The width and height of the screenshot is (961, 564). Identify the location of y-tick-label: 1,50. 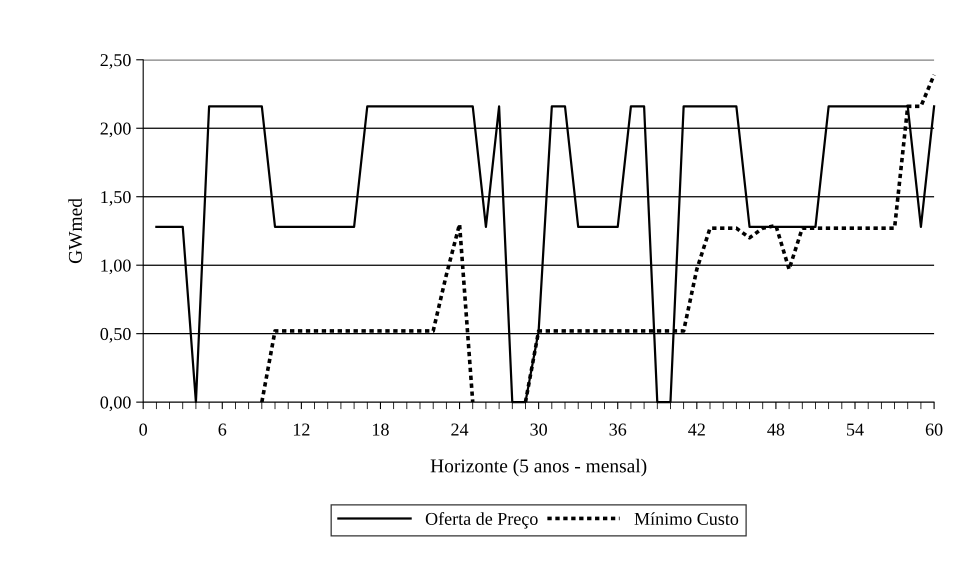
(116, 198).